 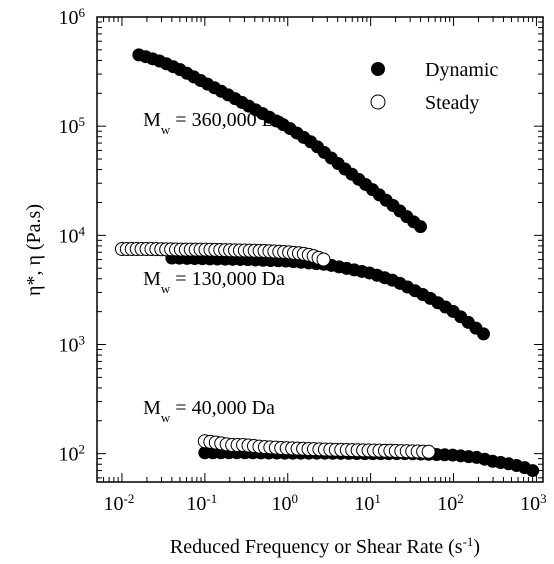 I want to click on annotation-rest: = 130,000 Da, so click(x=227, y=279).